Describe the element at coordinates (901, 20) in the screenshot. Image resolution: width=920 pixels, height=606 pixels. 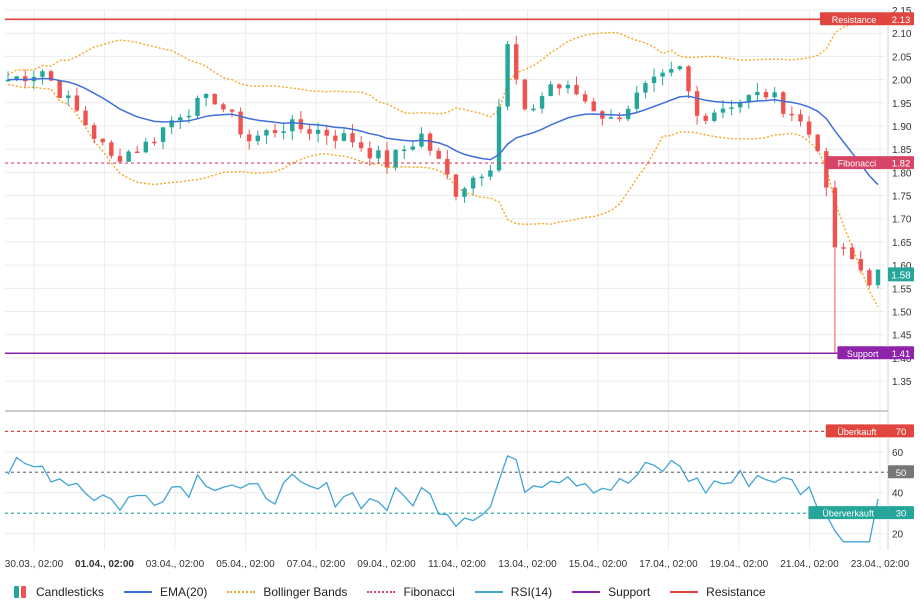
I see `resistance-value-label: 2.13` at that location.